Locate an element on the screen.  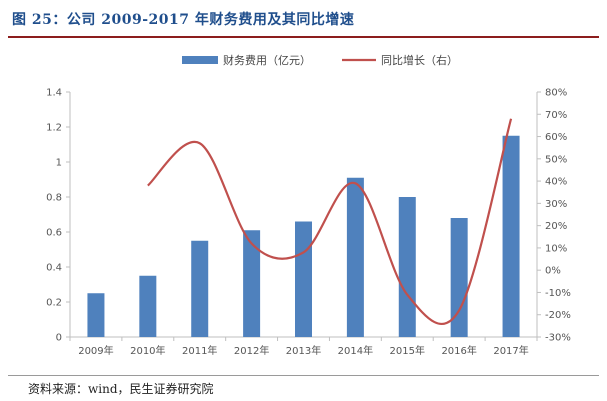
left-tick-label: 1.2 is located at coordinates (54, 128).